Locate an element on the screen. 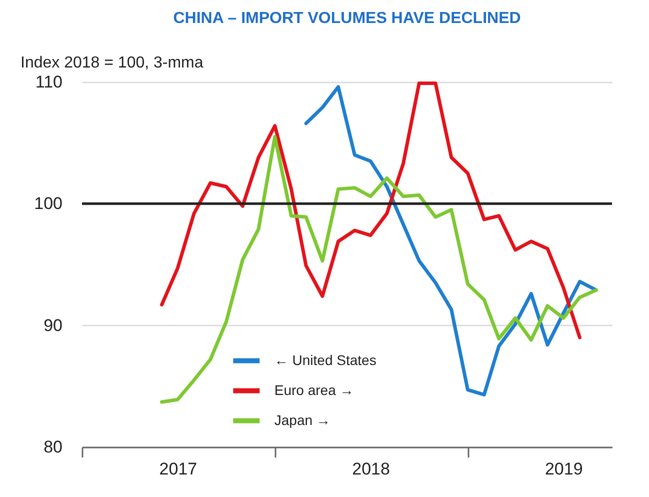 The image size is (649, 497). legend-label: Japan → is located at coordinates (302, 420).